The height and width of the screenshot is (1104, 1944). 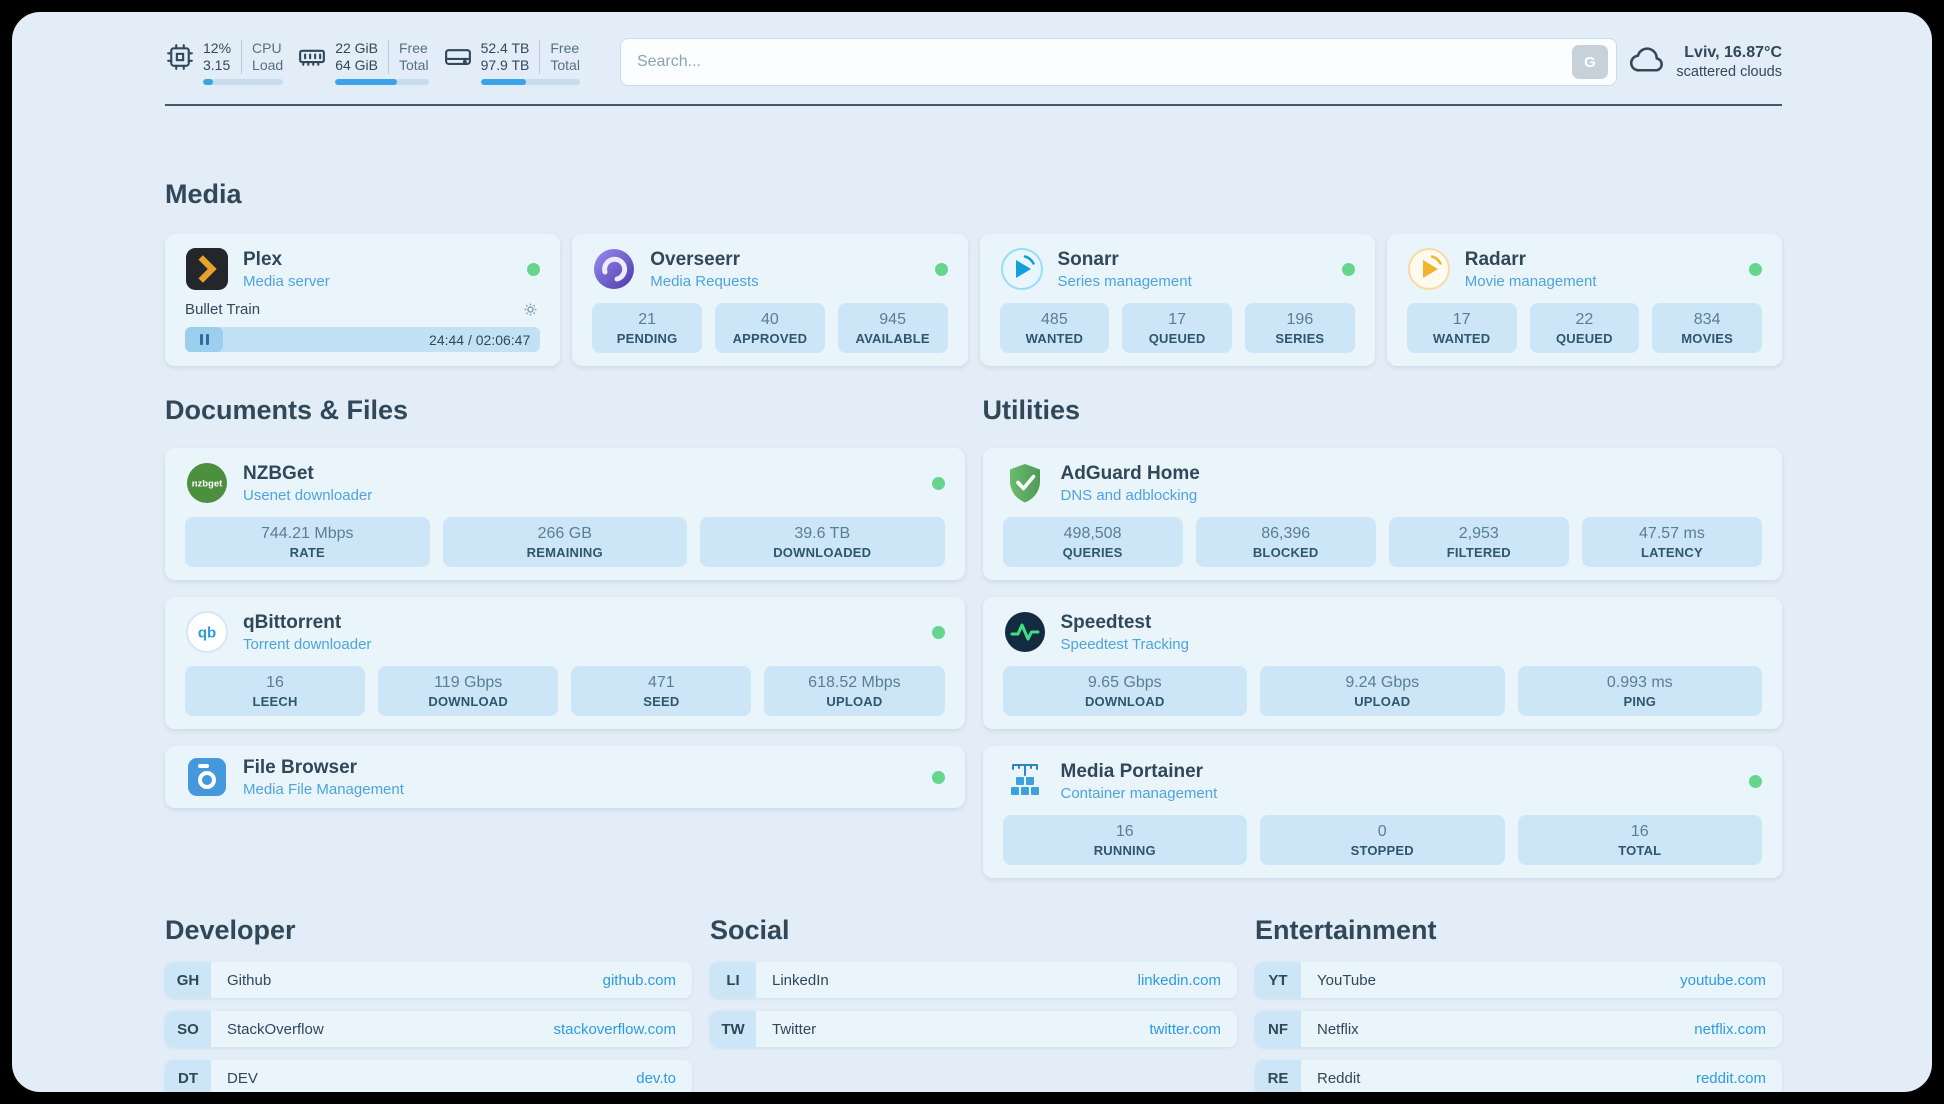 What do you see at coordinates (565, 691) in the screenshot?
I see `stats-row: 16 LEECH 119 Gbps DOWNLOAD 471 SEED` at bounding box center [565, 691].